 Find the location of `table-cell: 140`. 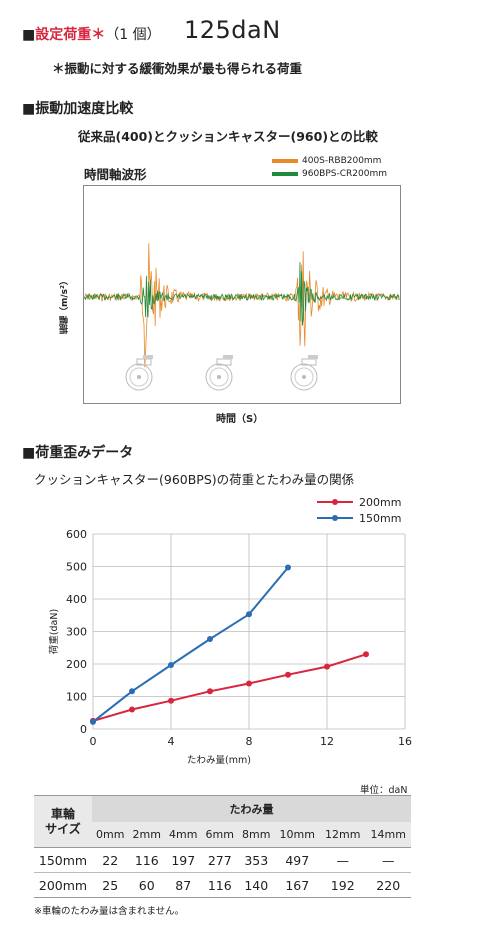

table-cell: 140 is located at coordinates (256, 885).